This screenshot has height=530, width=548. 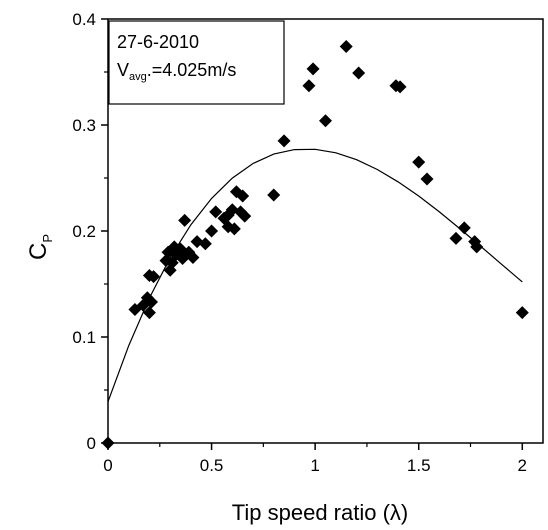 I want to click on x-tick-label: 0, so click(x=107, y=465).